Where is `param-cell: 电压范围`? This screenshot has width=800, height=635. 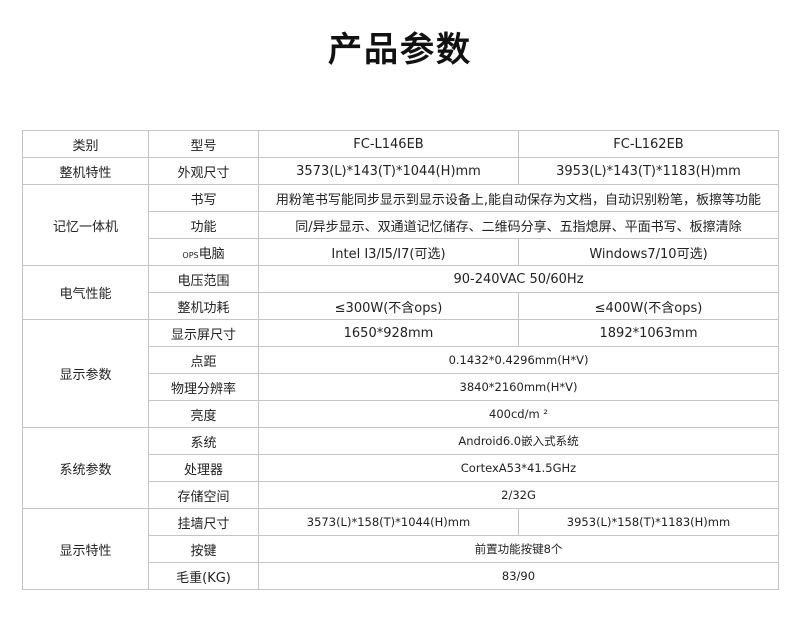 param-cell: 电压范围 is located at coordinates (203, 279).